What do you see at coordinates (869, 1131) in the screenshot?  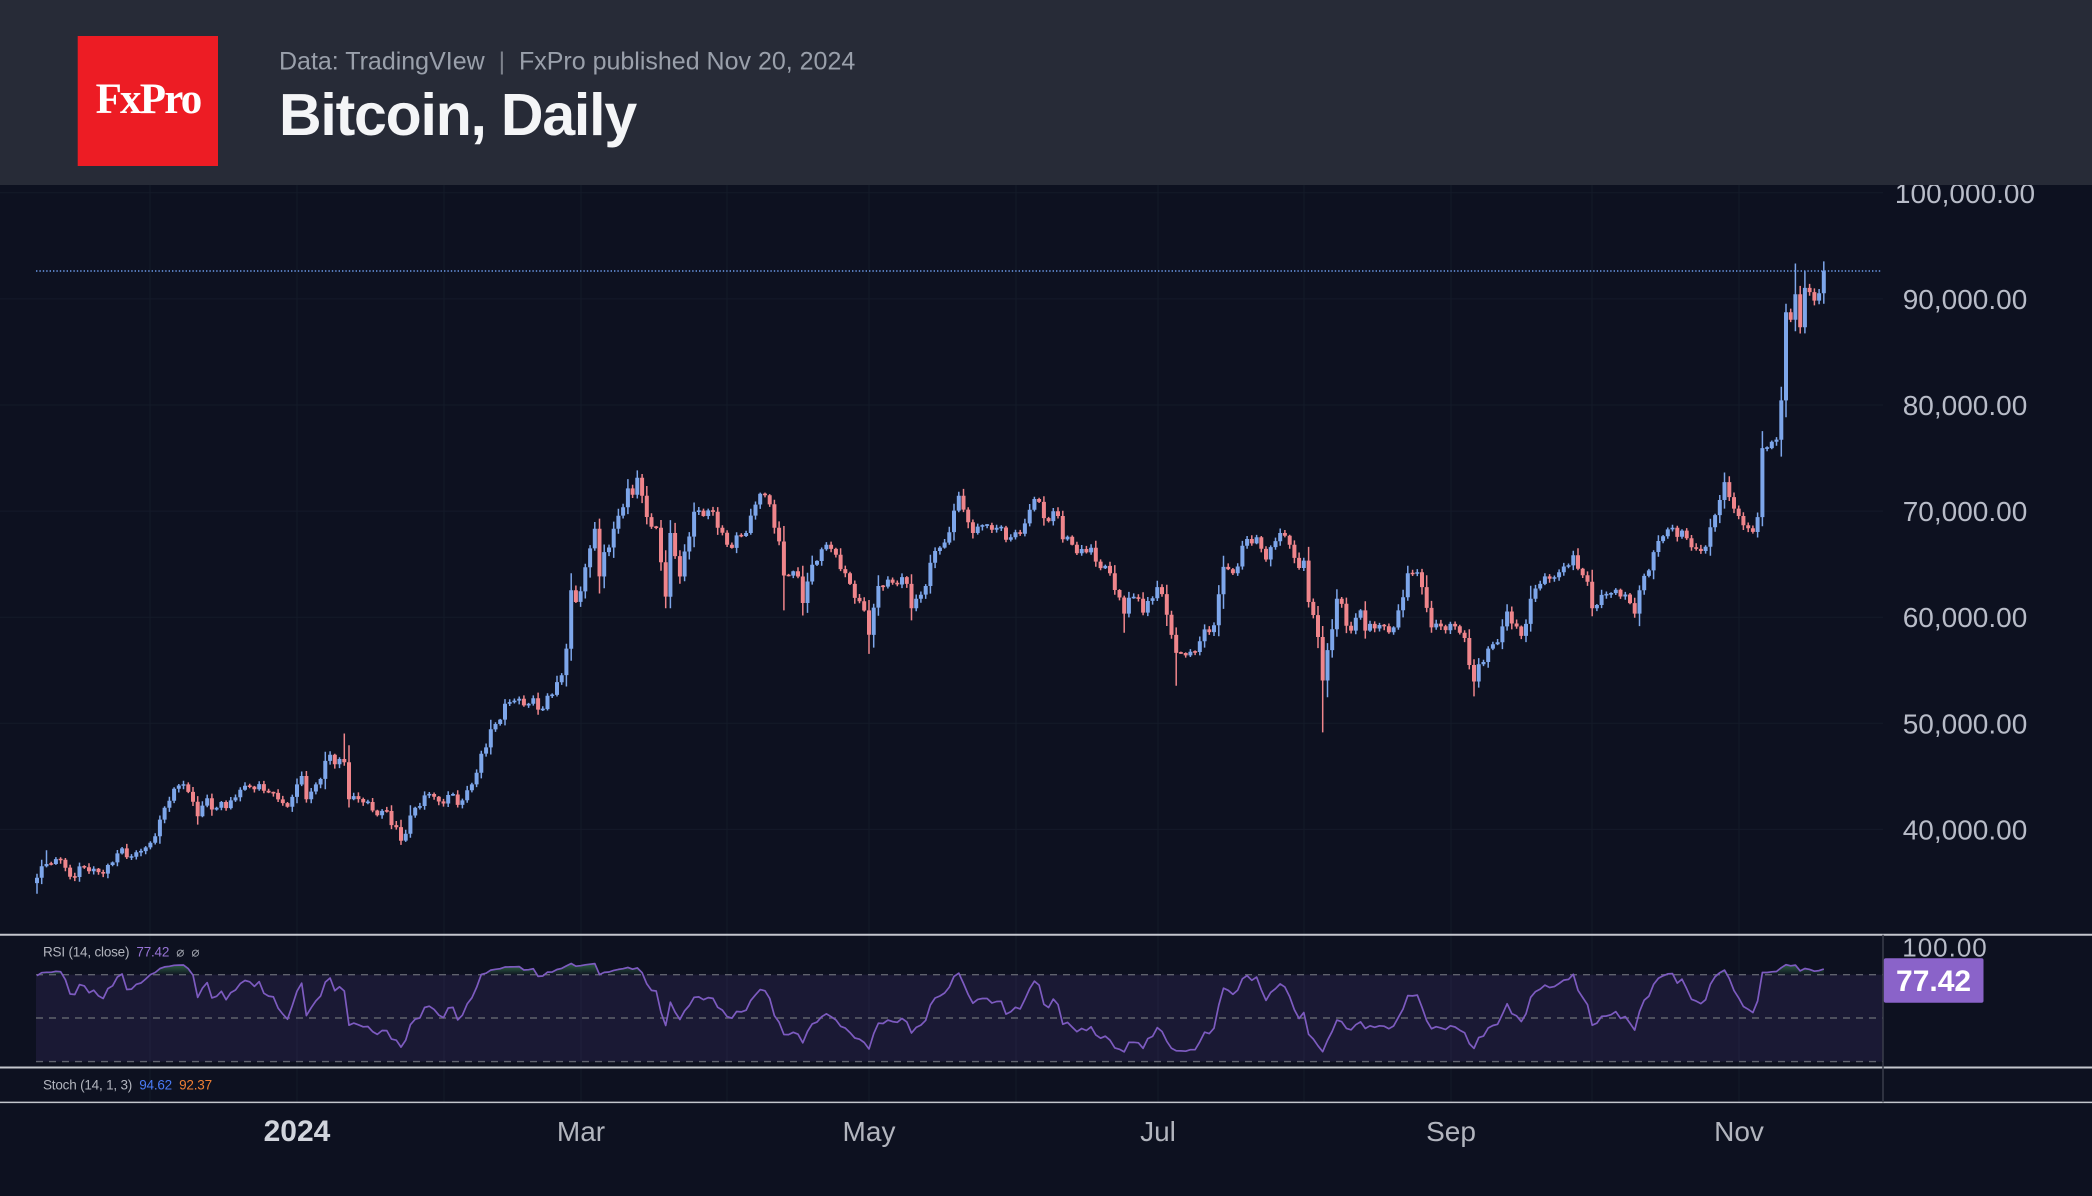 I see `svg-text: May` at bounding box center [869, 1131].